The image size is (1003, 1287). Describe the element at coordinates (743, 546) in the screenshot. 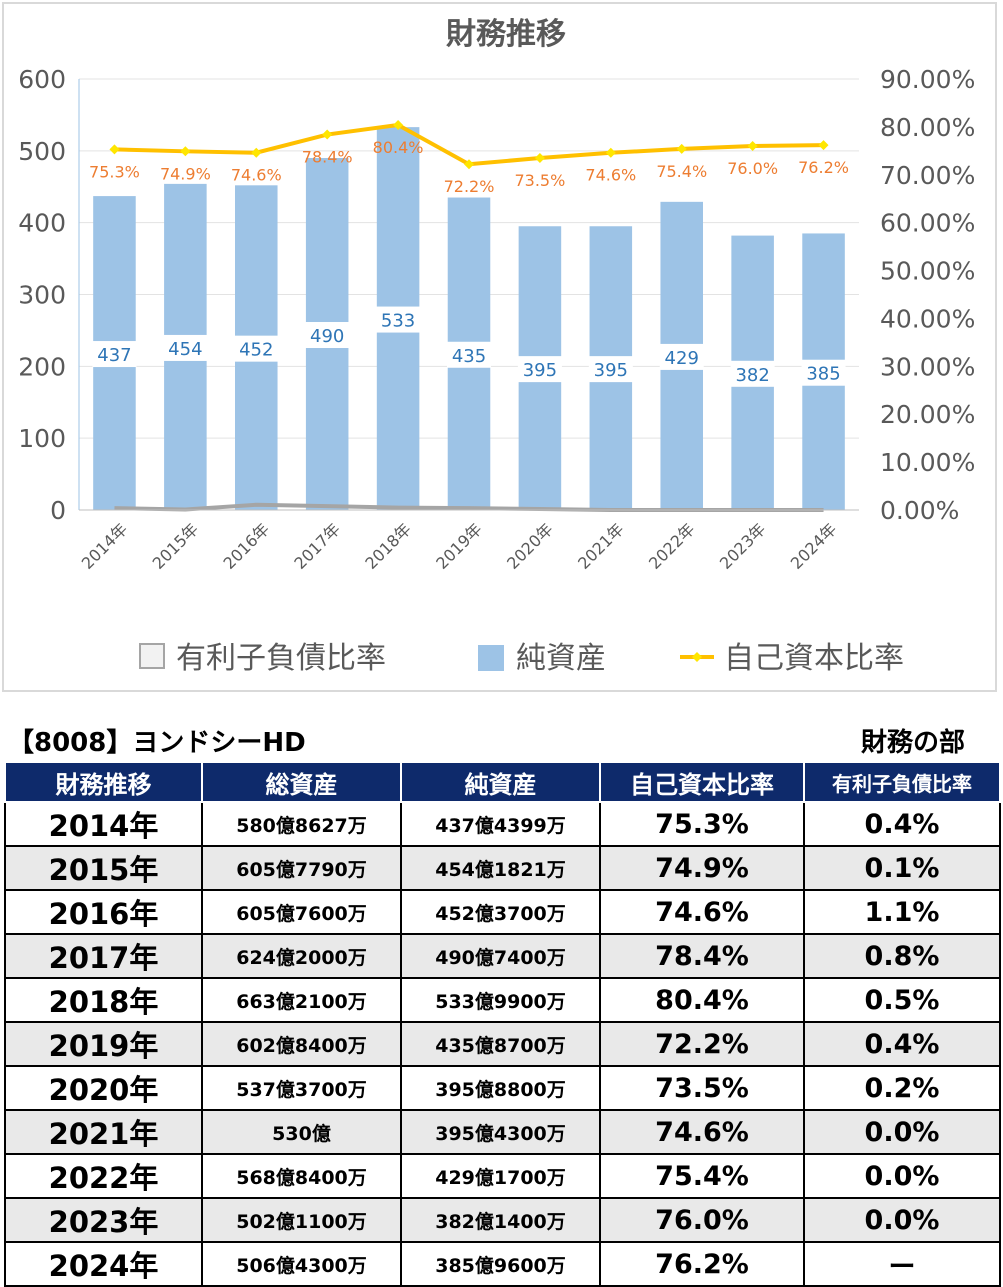

I see `x-axis-category-label: 2023年` at that location.